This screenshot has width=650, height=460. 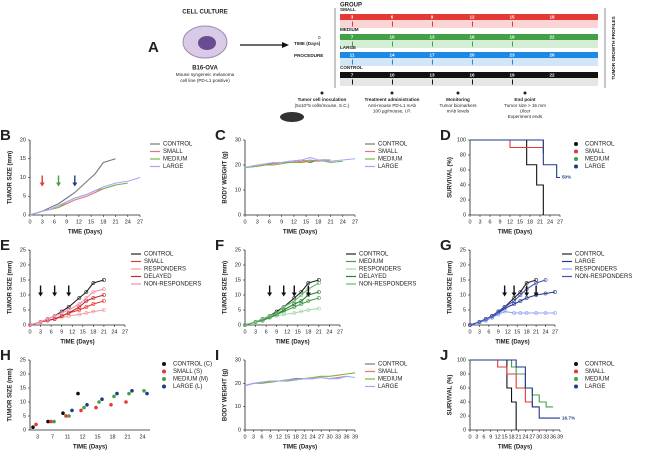 I want to click on step-bullet, so click(x=392, y=93).